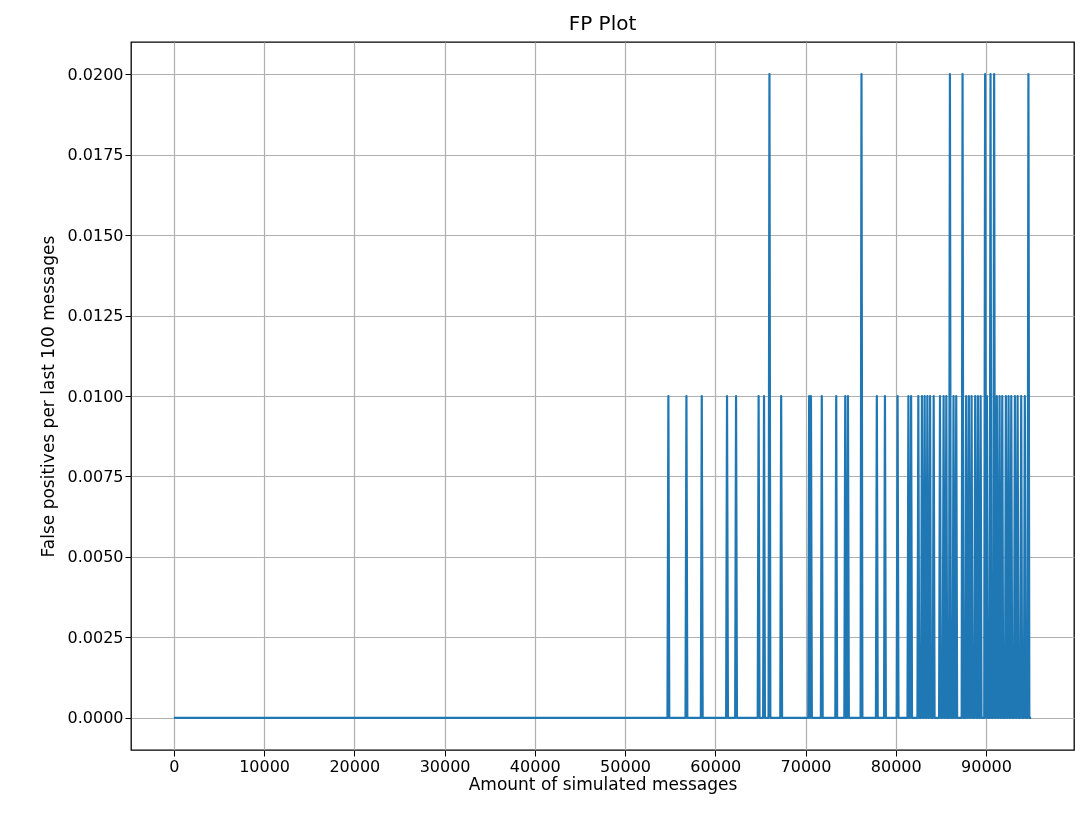 Image resolution: width=1075 pixels, height=816 pixels. I want to click on x-axis-title: Amount of simulated messages, so click(603, 783).